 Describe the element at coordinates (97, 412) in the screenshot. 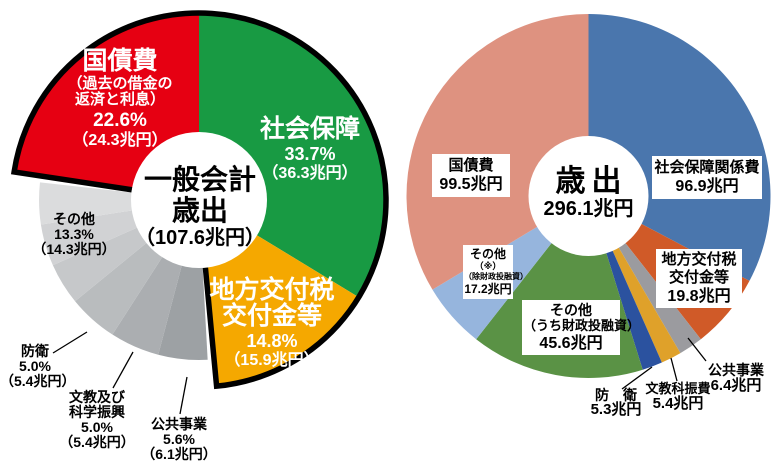

I see `label-line: 科学振興` at that location.